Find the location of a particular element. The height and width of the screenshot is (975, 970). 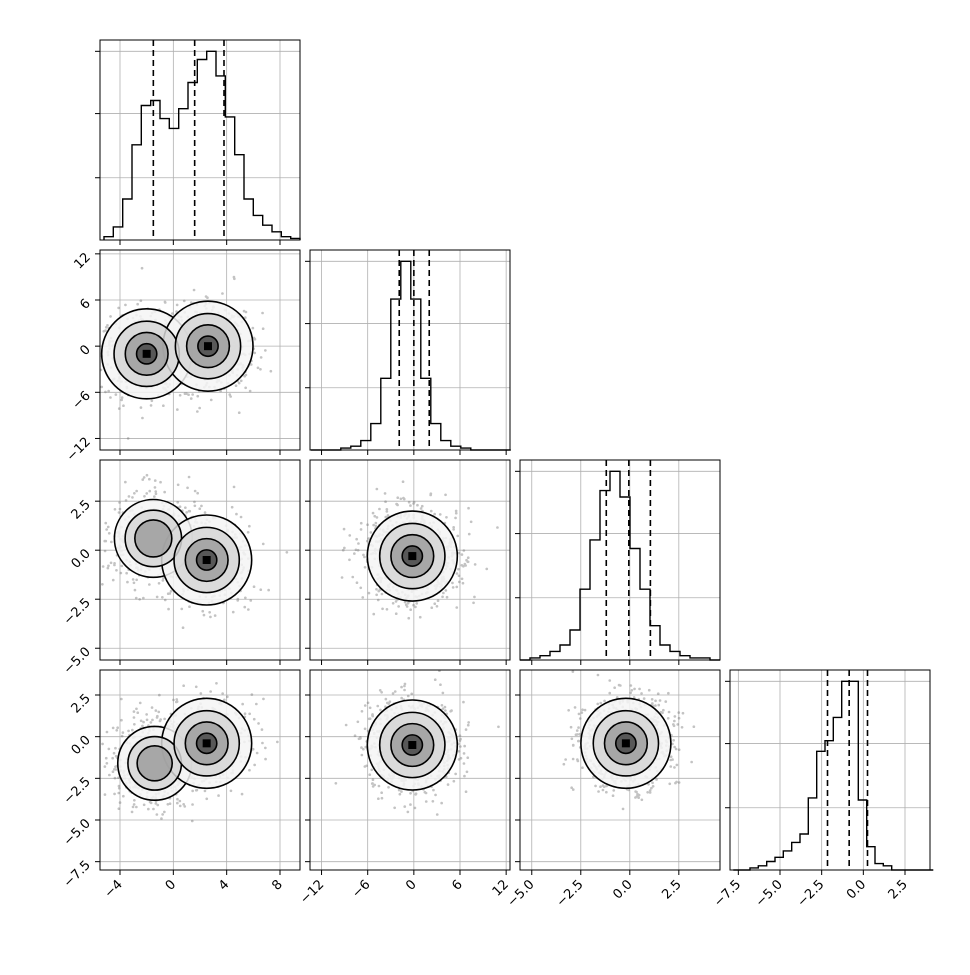

scatter-panel-3-0: −4 0 4 8 −7.5 −5.0 −2.5 0.0 2.5 is located at coordinates (181, 785).